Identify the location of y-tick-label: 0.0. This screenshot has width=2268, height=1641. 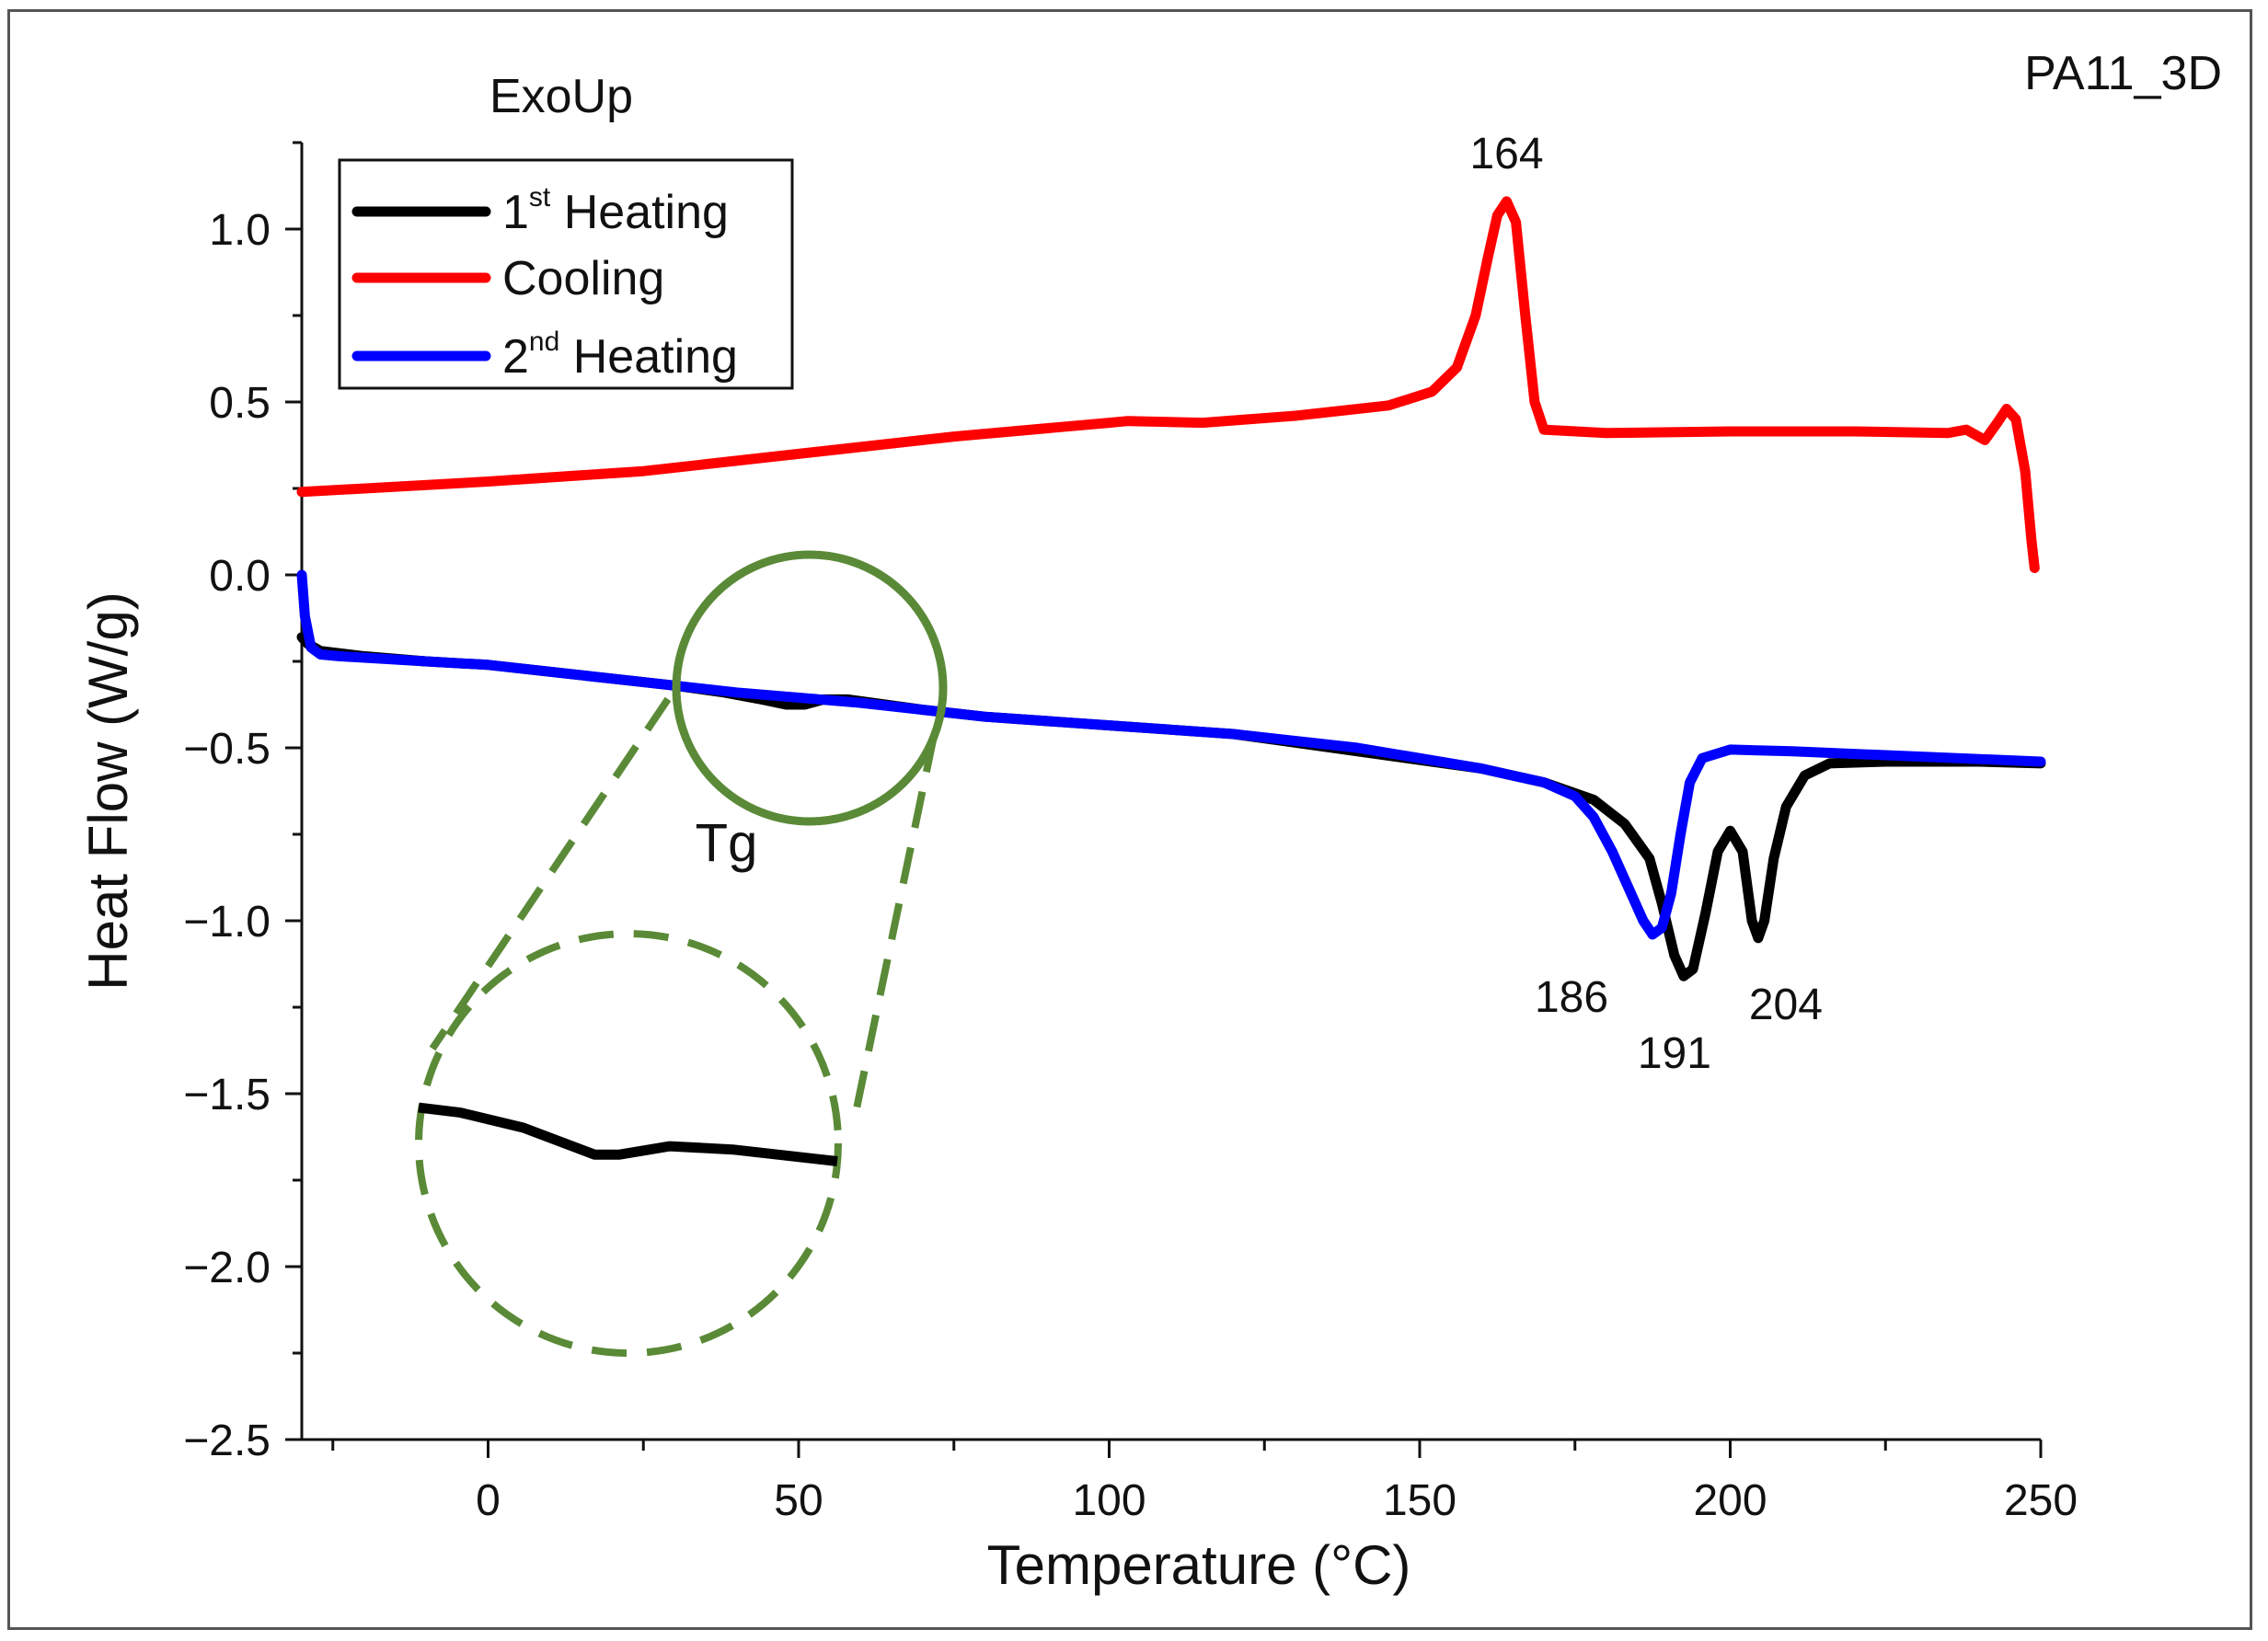
(240, 577).